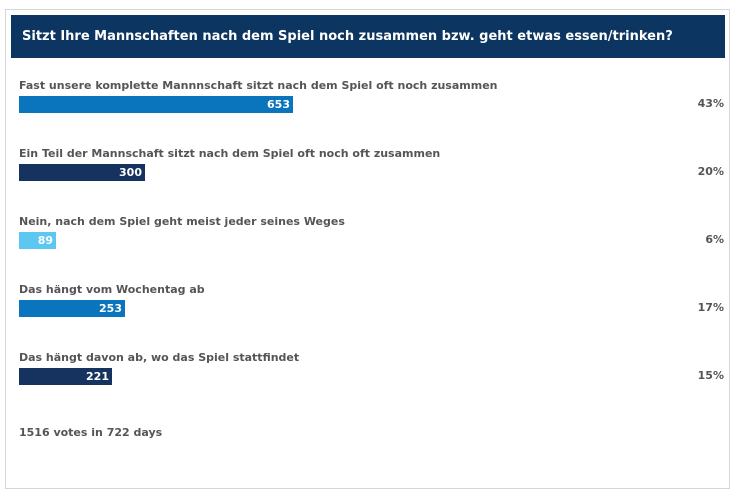 Image resolution: width=742 pixels, height=500 pixels. I want to click on answer-vote-count: 89, so click(45, 240).